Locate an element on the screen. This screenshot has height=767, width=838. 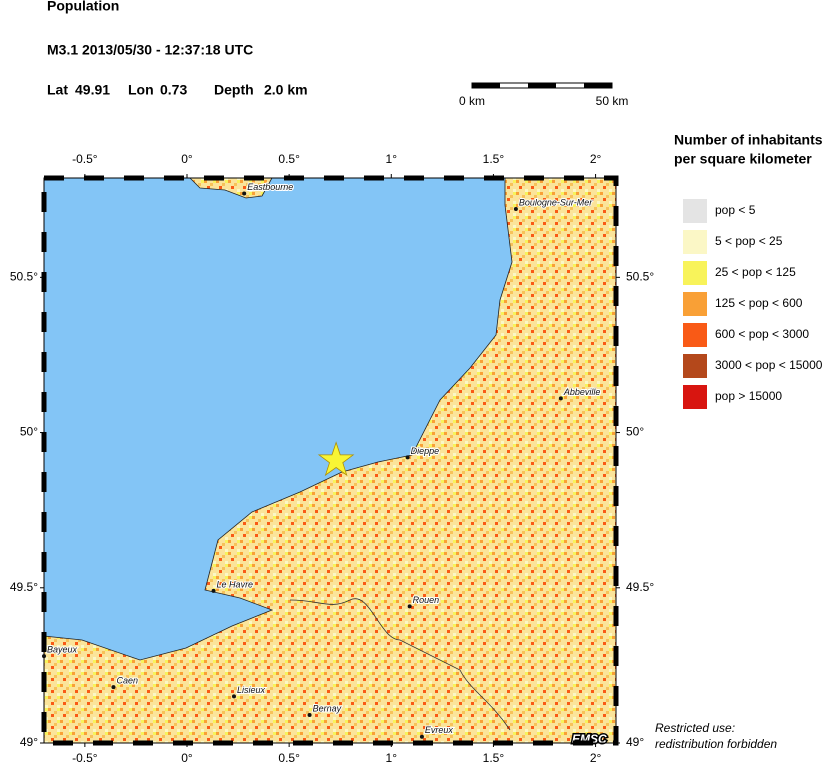
legend-label: pop > 15000 is located at coordinates (748, 396).